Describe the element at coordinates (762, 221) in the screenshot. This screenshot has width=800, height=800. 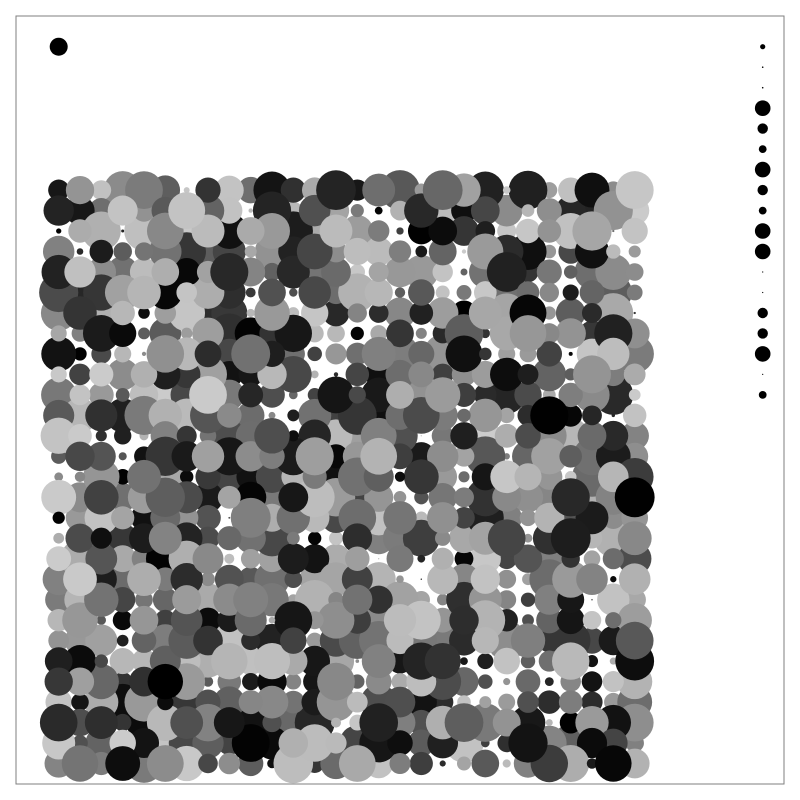
I see `side-column-points` at that location.